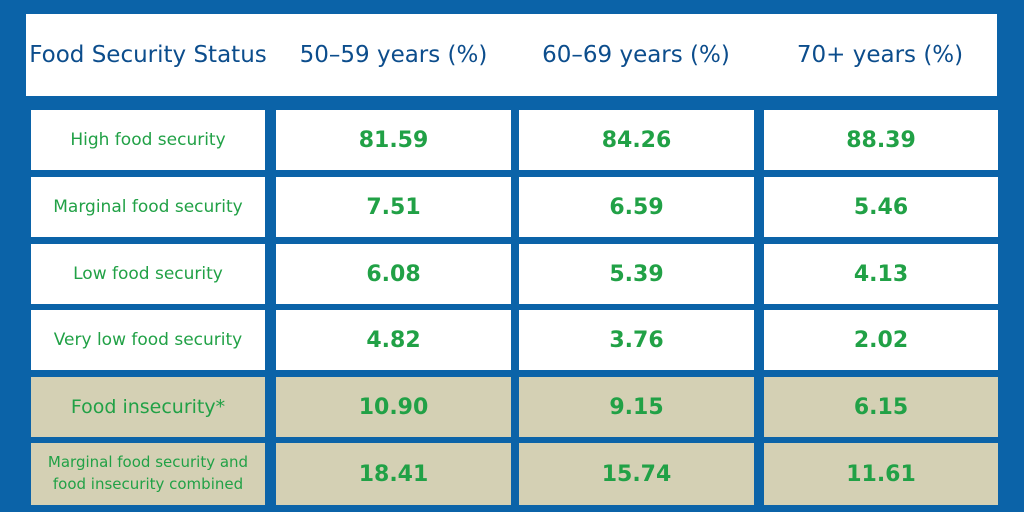  I want to click on header-food-security-status: Food Security Status, so click(148, 54).